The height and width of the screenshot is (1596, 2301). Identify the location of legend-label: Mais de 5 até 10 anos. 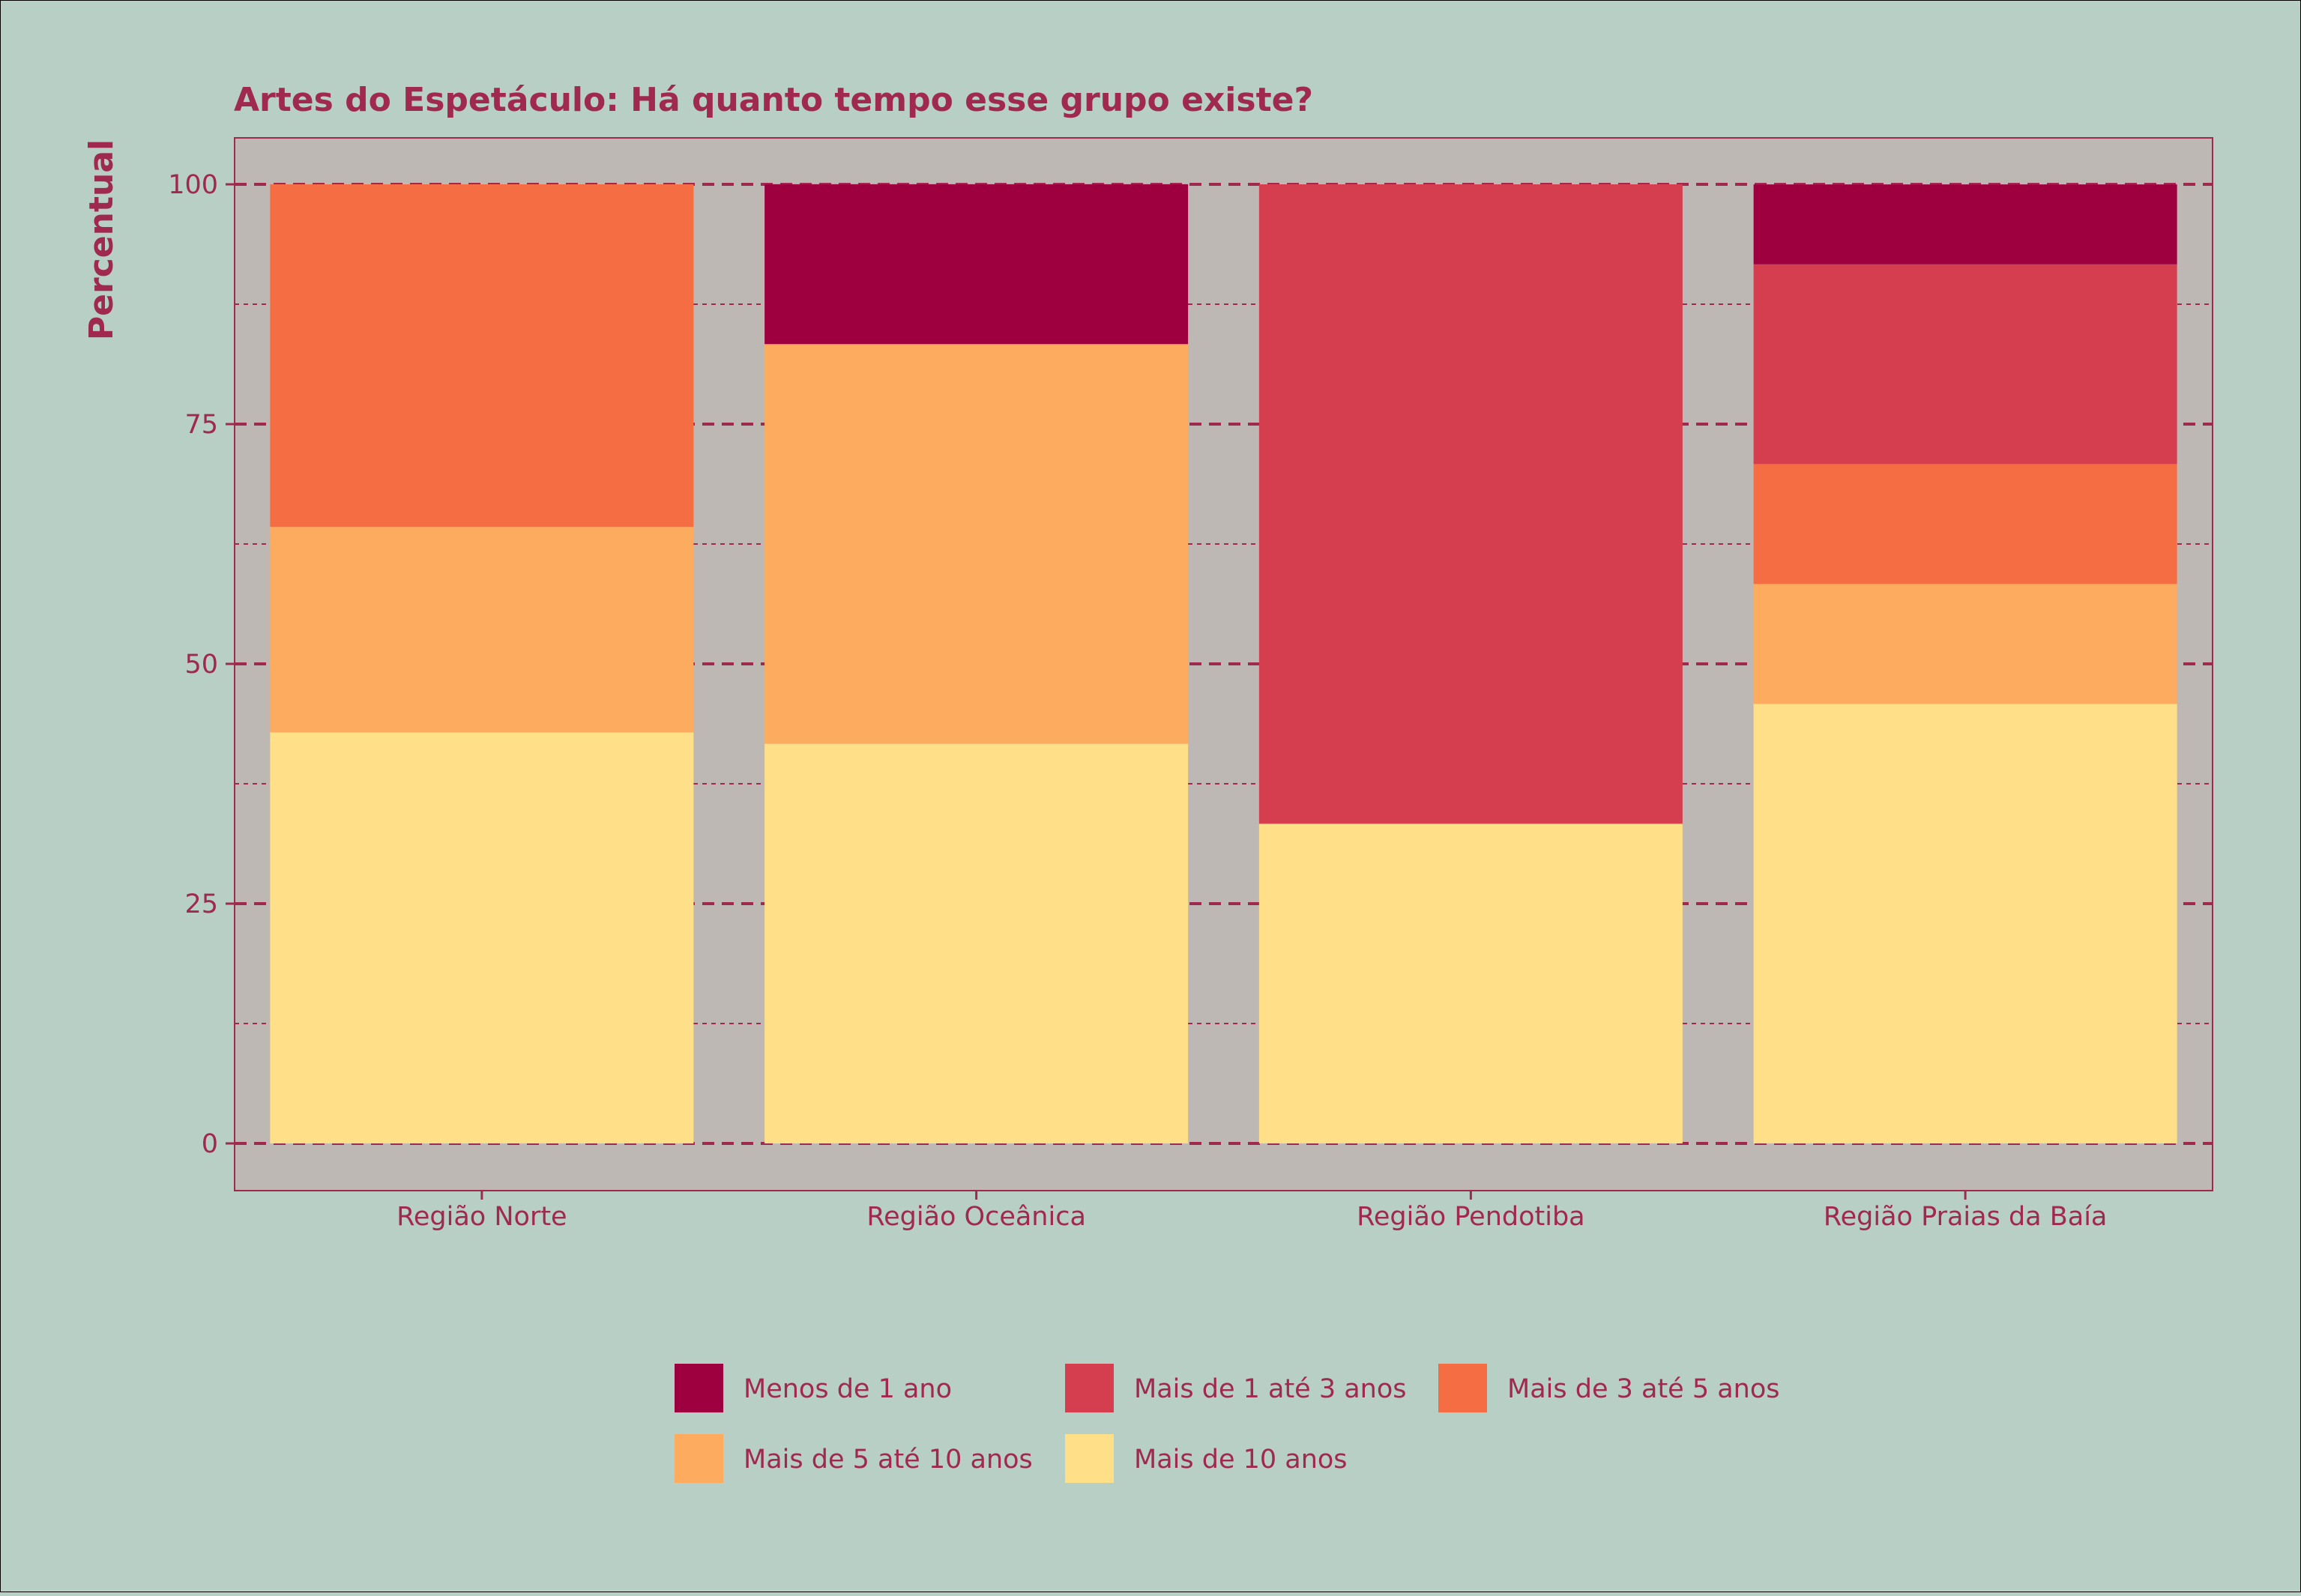
(889, 1460).